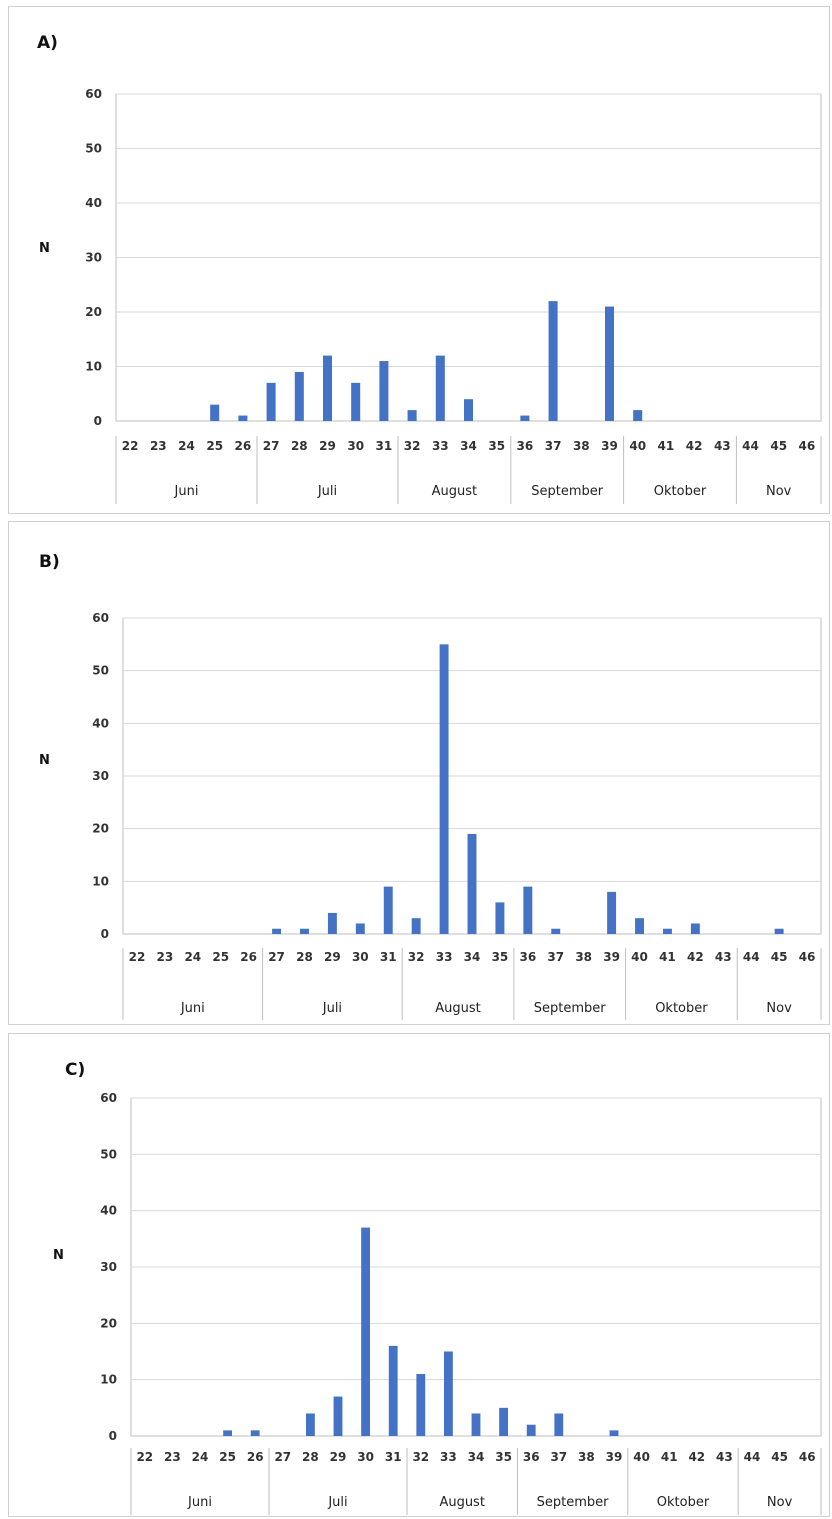  I want to click on x-tick-label: 39, so click(609, 446).